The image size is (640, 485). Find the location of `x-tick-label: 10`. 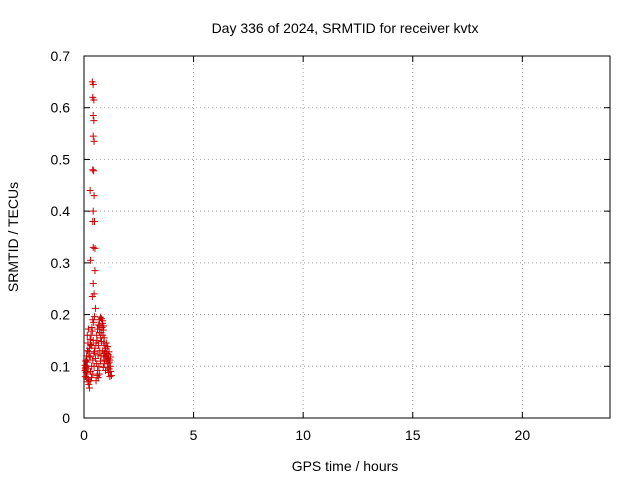

x-tick-label: 10 is located at coordinates (303, 435).